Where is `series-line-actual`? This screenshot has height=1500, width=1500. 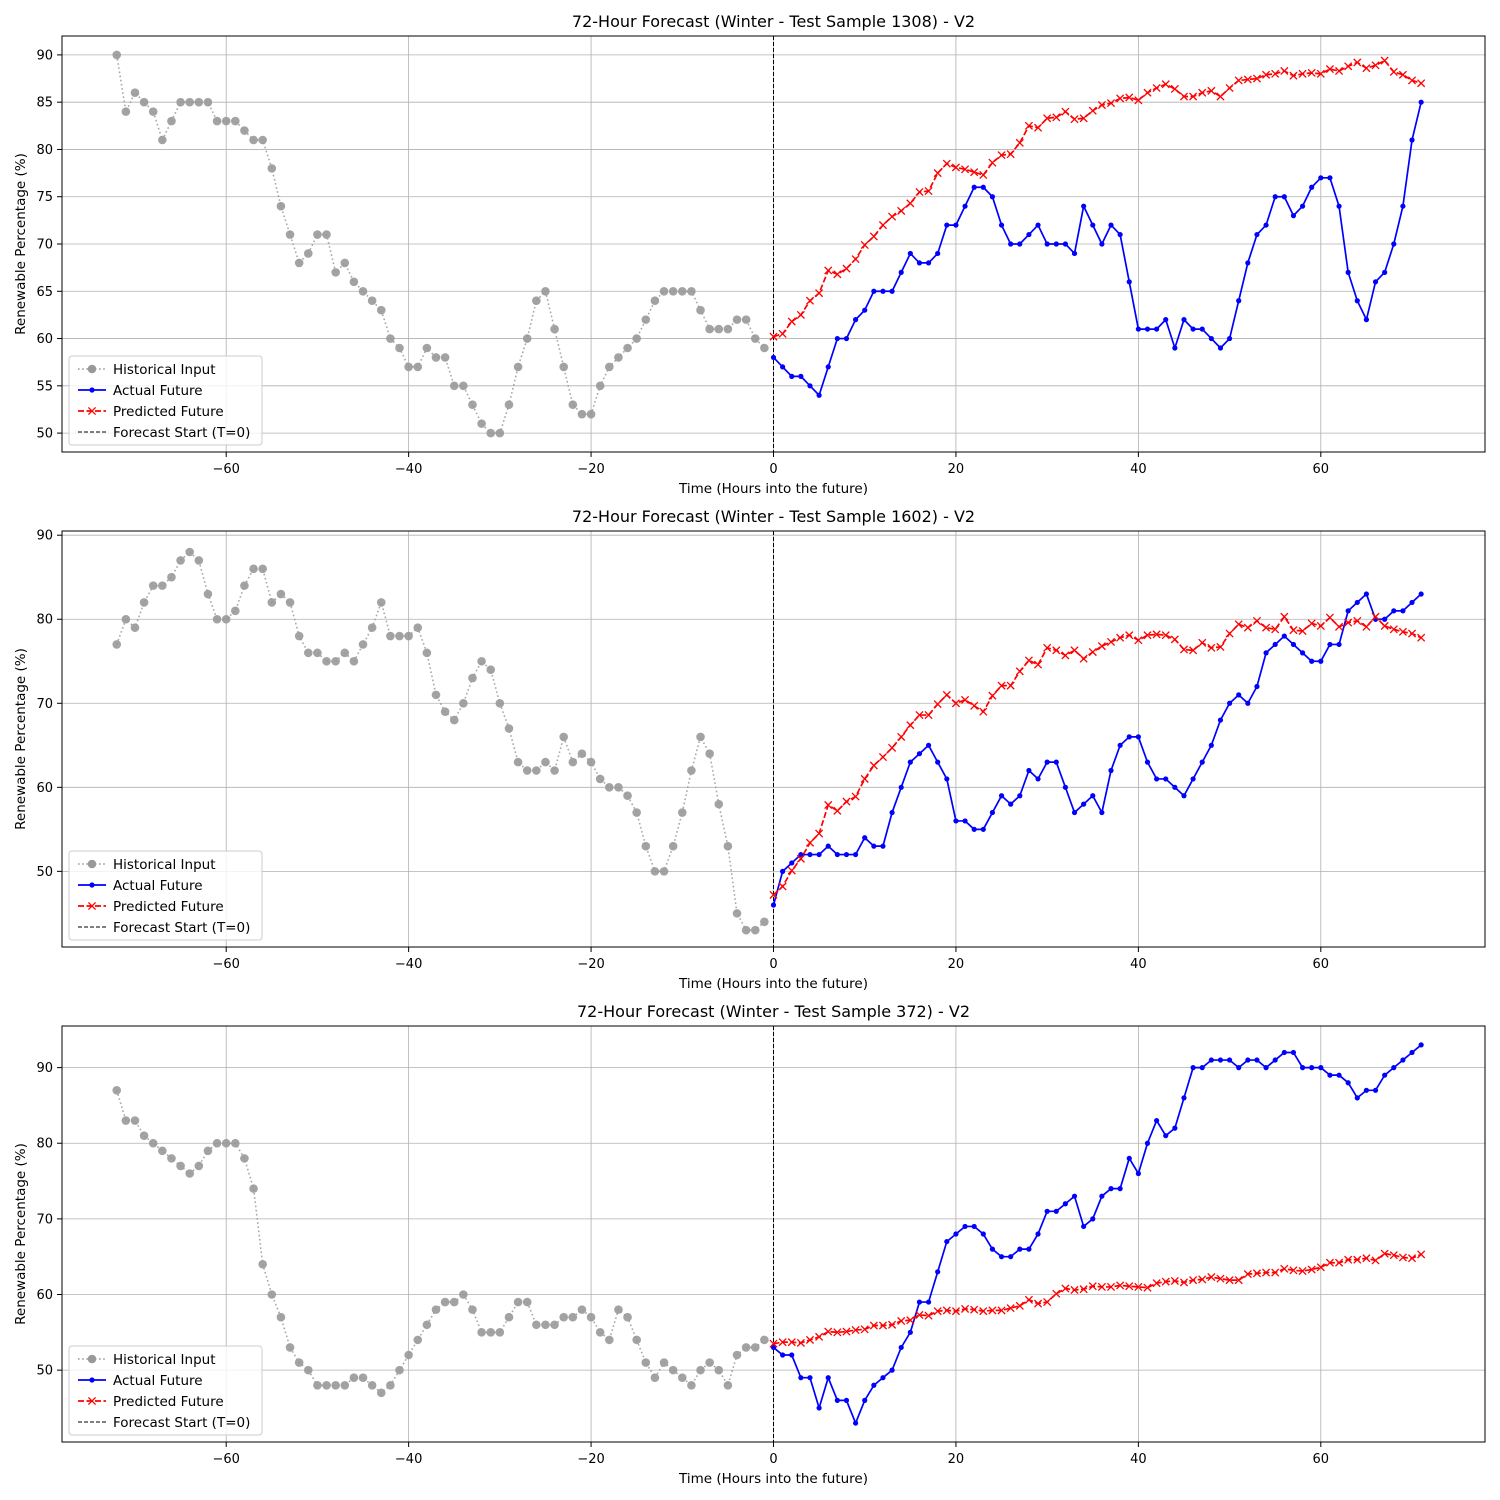 series-line-actual is located at coordinates (1097, 1235).